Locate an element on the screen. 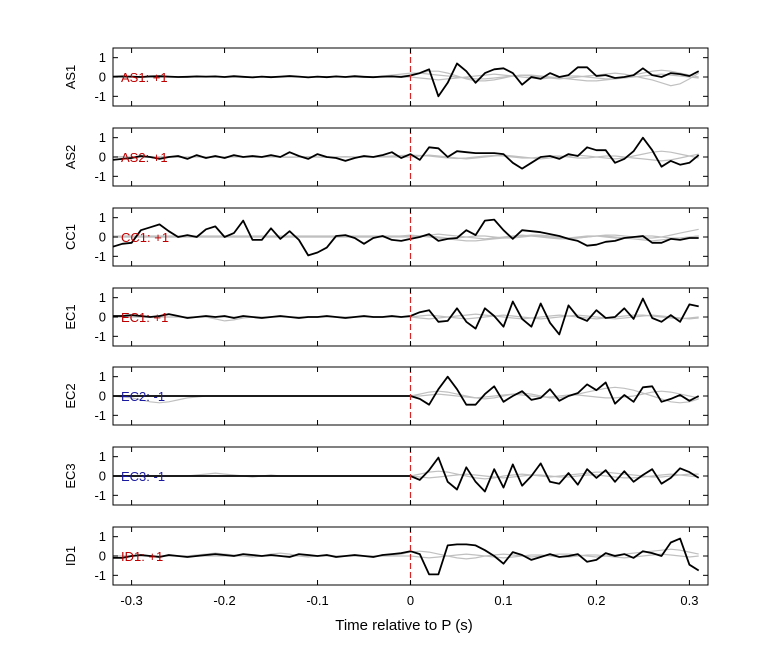 This screenshot has height=657, width=782. x-tick-label: 0 is located at coordinates (410, 600).